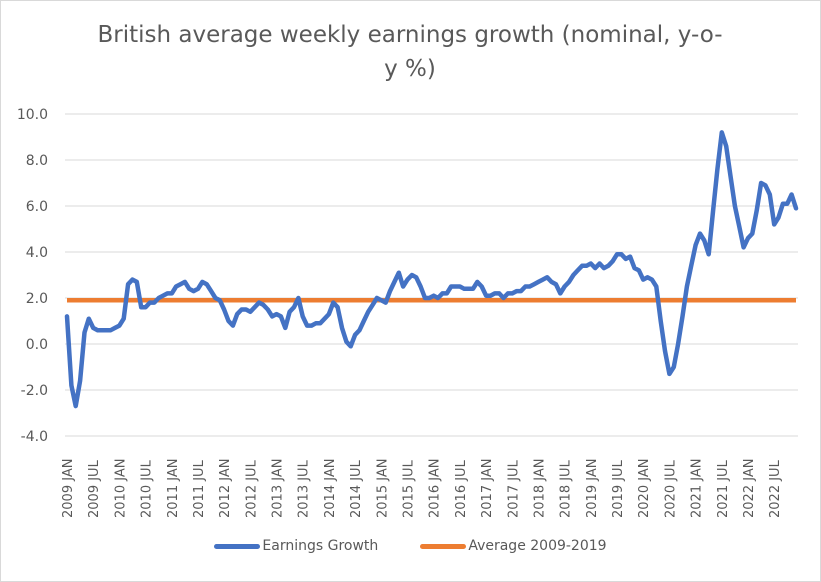 This screenshot has width=821, height=582. Describe the element at coordinates (697, 488) in the screenshot. I see `x-tick-label: 2021 JAN` at that location.